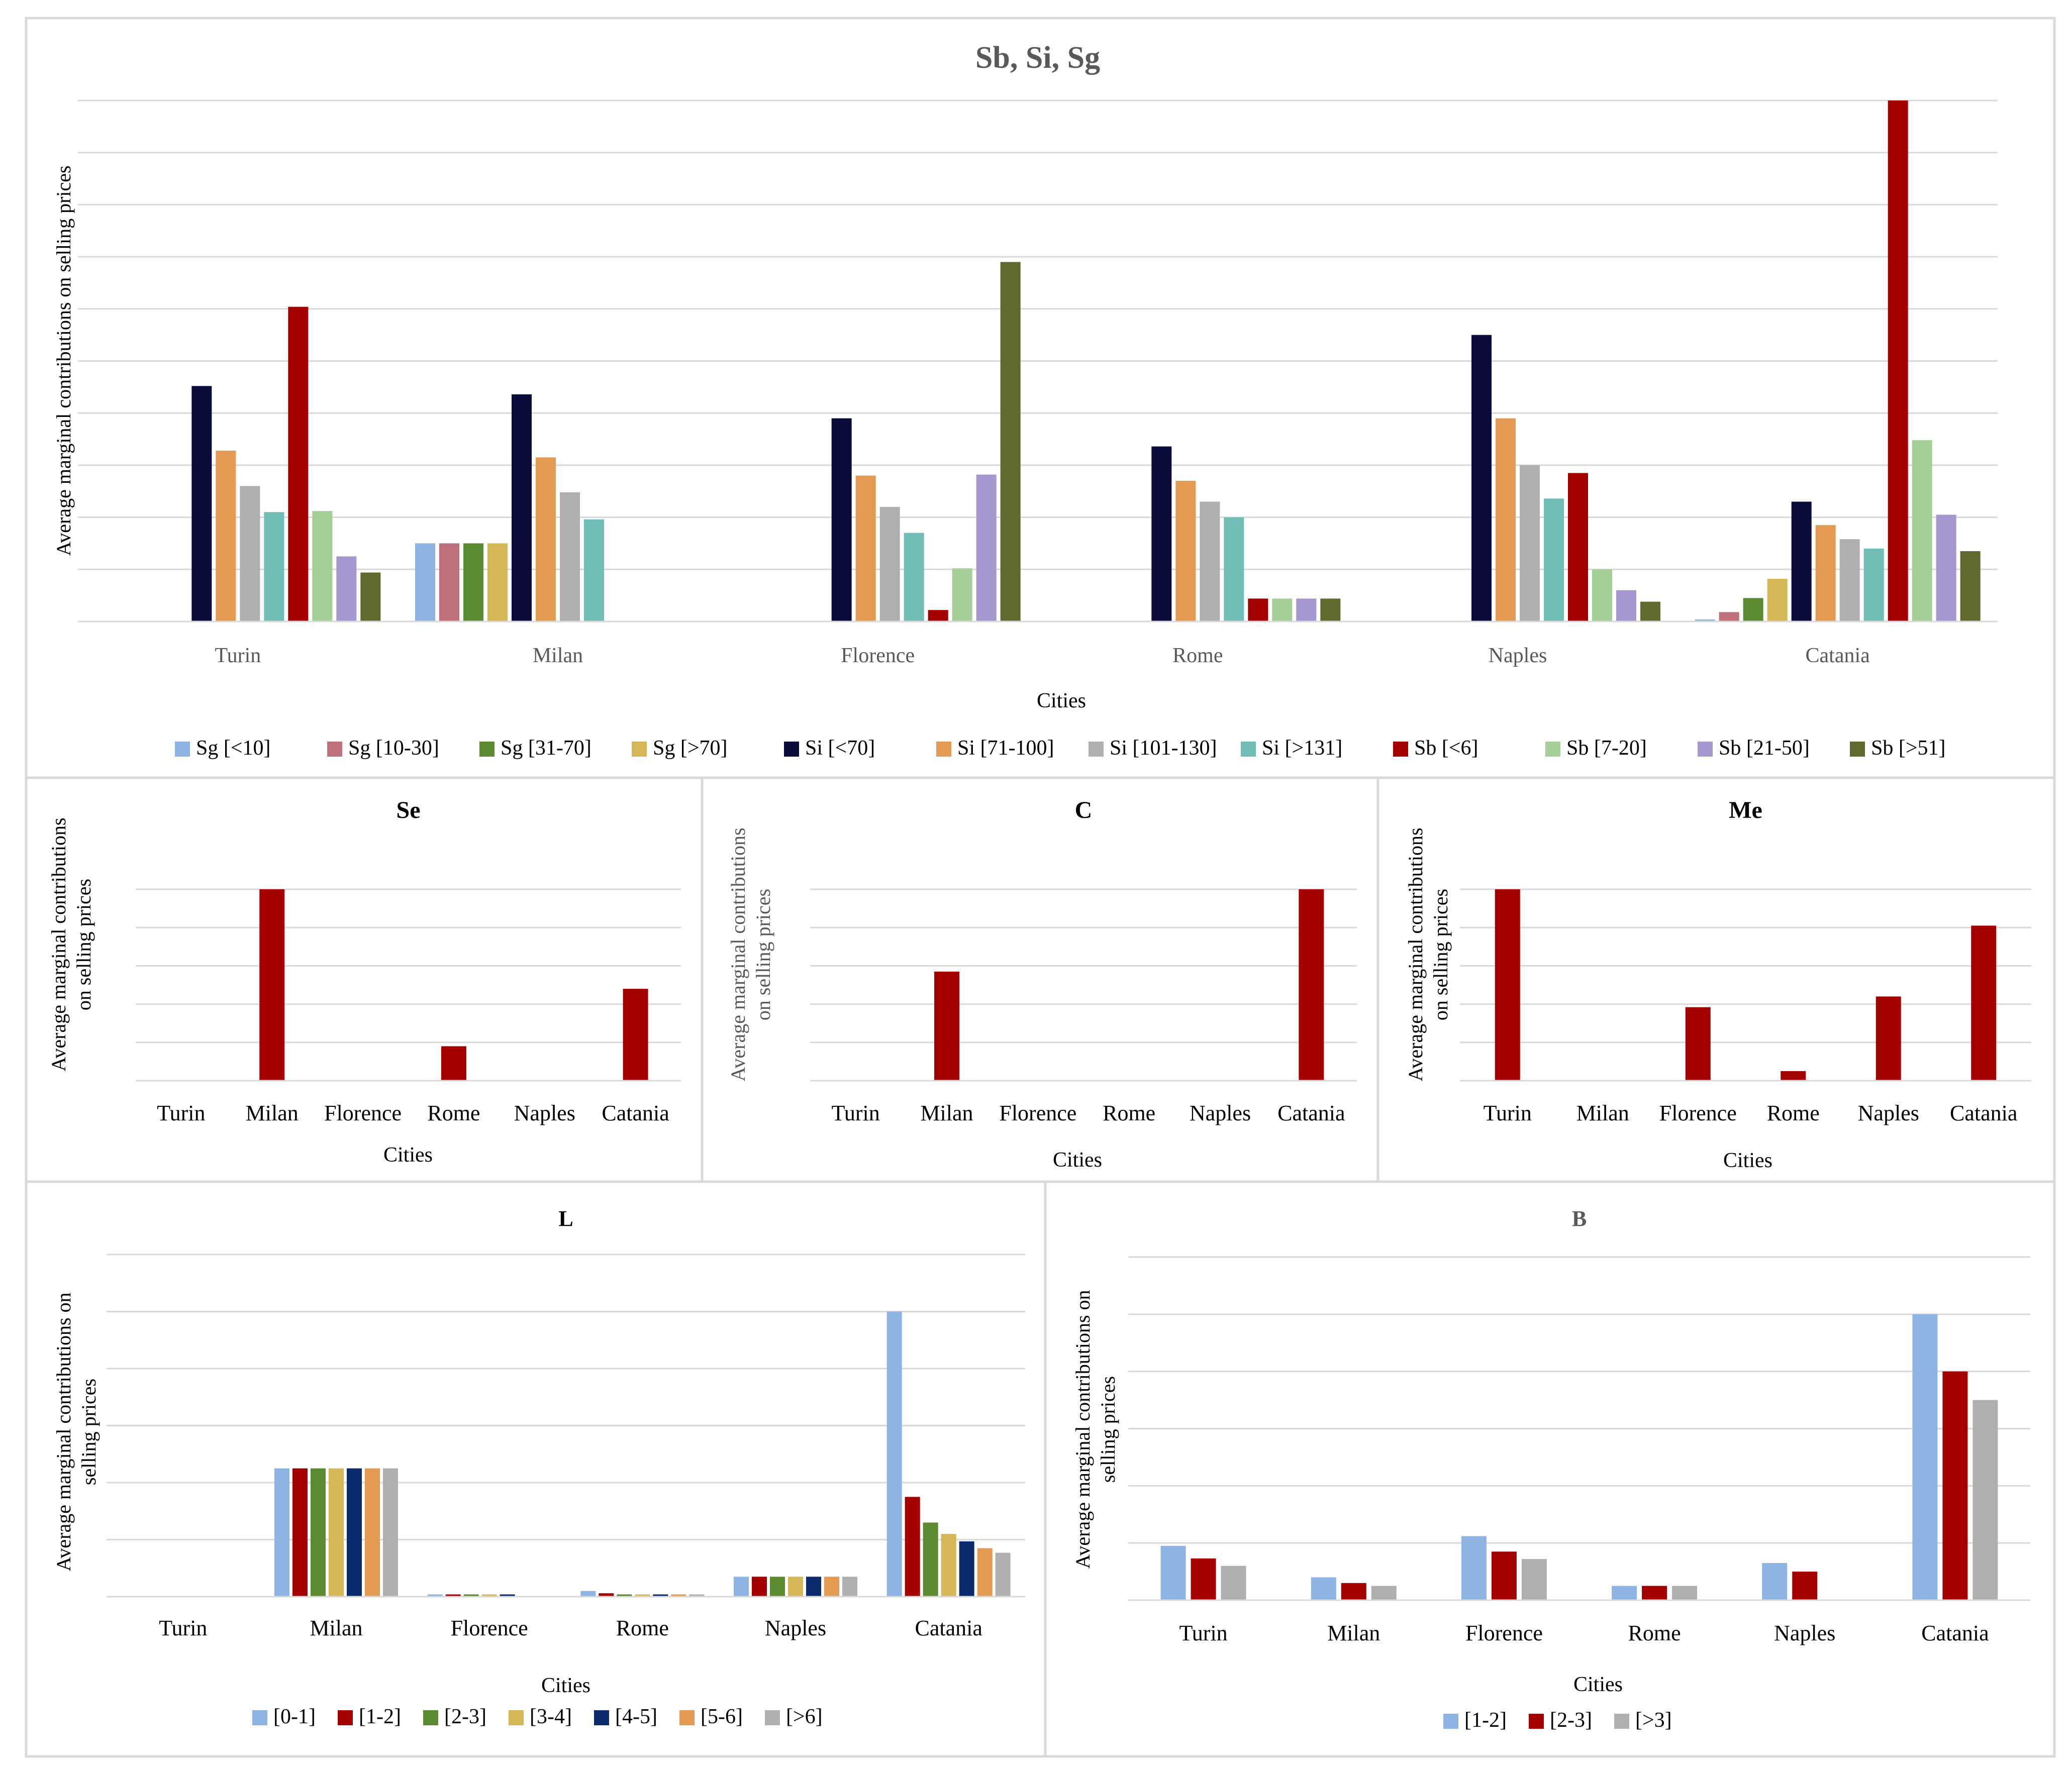  Describe the element at coordinates (1745, 810) in the screenshot. I see `chart-title: Me` at that location.